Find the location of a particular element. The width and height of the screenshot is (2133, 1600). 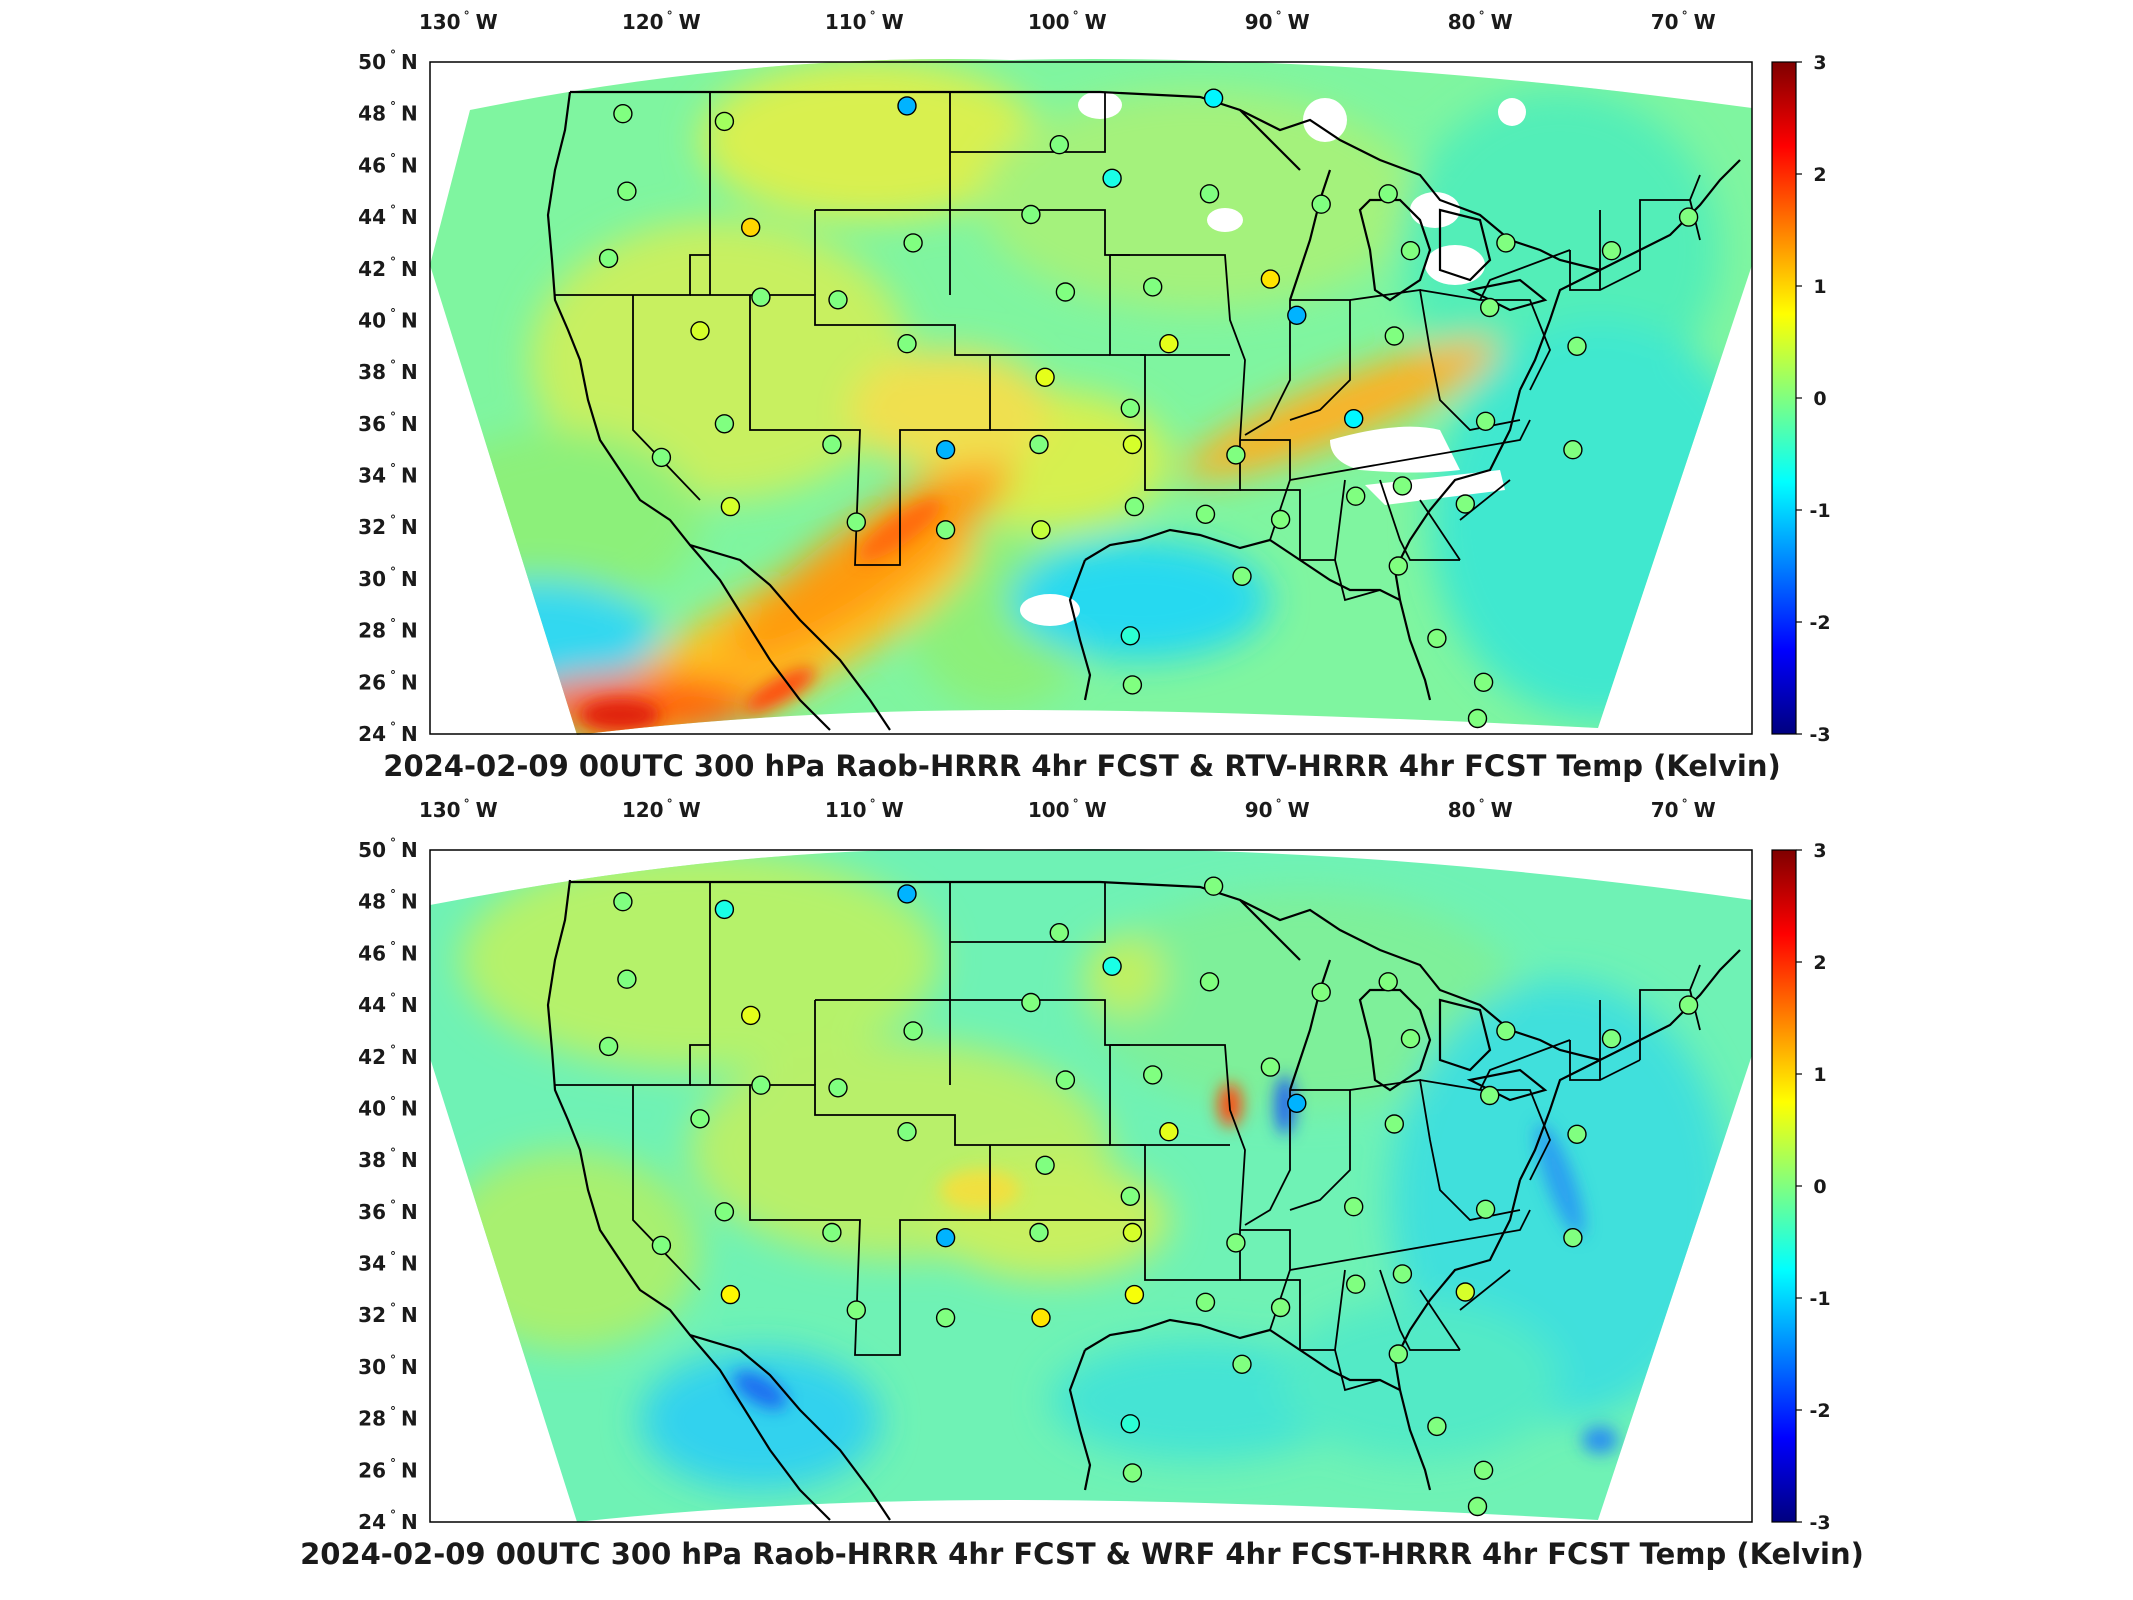

colorbar-tick-label: 3 is located at coordinates (1819, 63).